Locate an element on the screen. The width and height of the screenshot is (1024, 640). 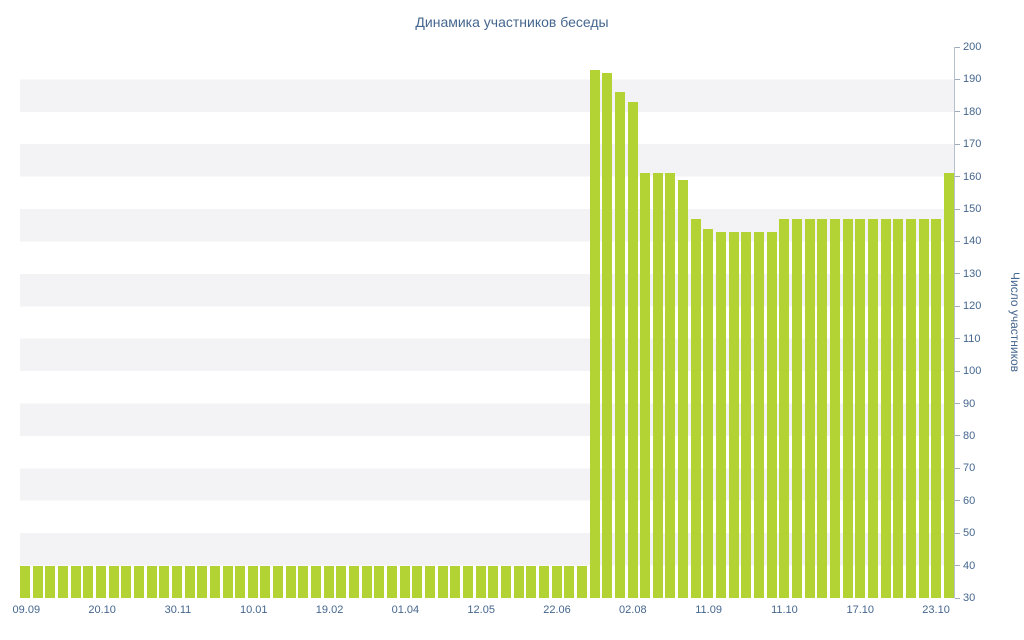
y-tick-label: 170 is located at coordinates (972, 144).